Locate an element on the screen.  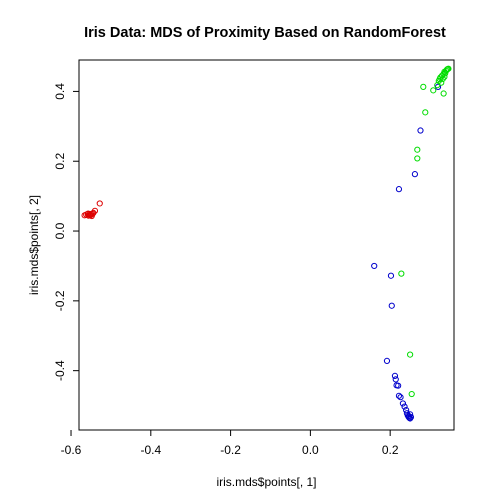
x-tick-label: 0.2 is located at coordinates (390, 450).